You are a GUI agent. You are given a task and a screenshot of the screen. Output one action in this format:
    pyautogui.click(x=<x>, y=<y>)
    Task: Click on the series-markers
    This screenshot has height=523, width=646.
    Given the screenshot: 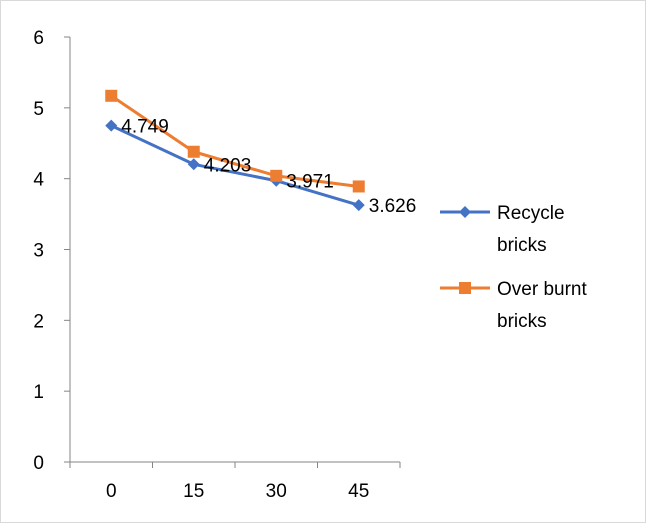 What is the action you would take?
    pyautogui.click(x=235, y=150)
    